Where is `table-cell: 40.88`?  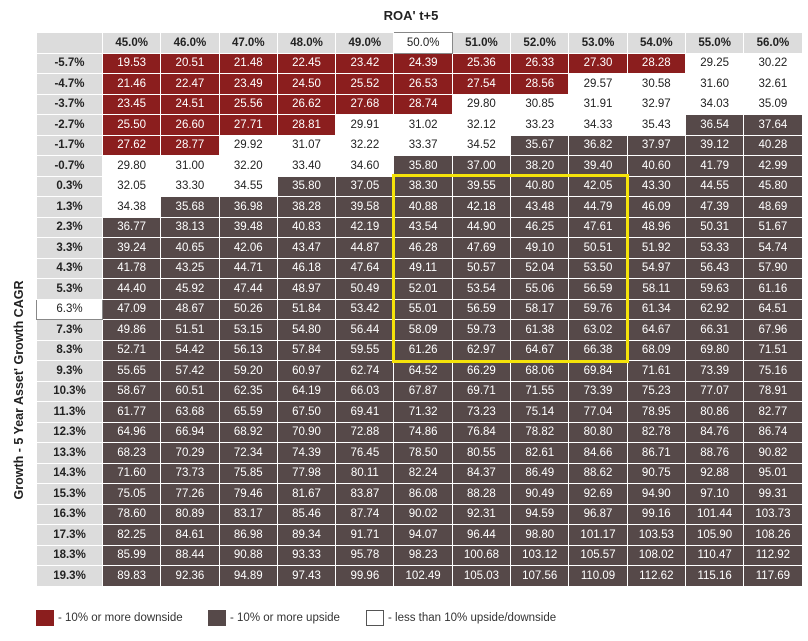
table-cell: 40.88 is located at coordinates (423, 207).